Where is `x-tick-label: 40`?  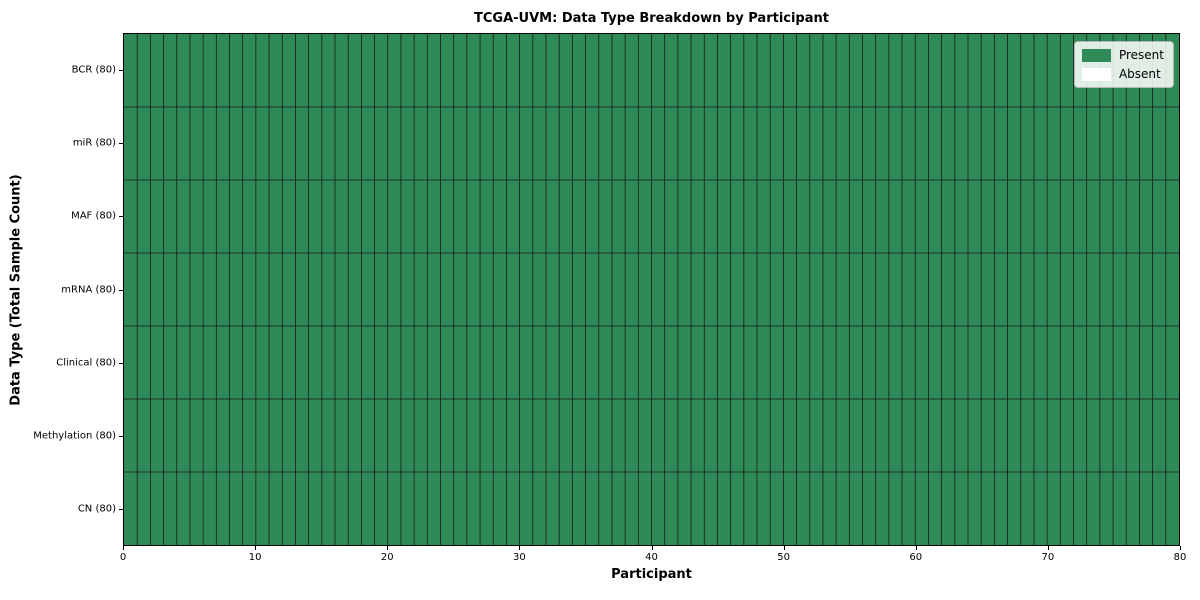
x-tick-label: 40 is located at coordinates (651, 557).